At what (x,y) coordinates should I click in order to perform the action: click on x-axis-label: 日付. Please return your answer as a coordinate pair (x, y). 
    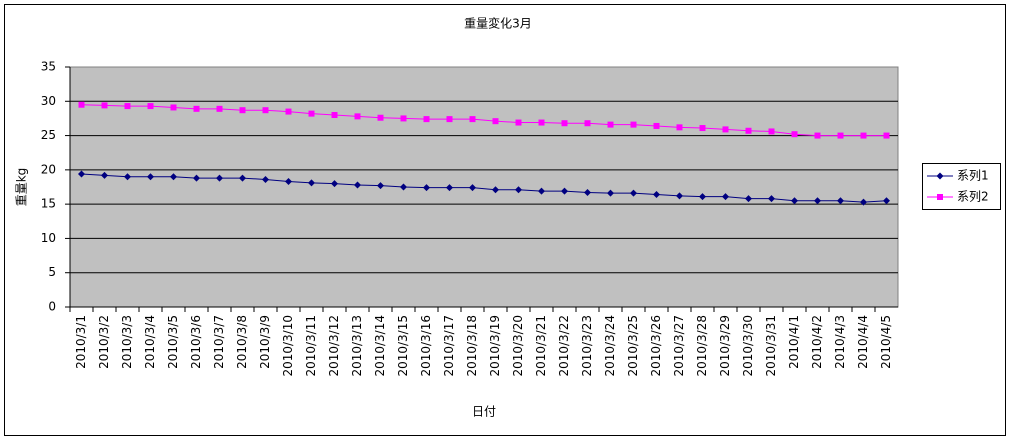
    Looking at the image, I should click on (484, 412).